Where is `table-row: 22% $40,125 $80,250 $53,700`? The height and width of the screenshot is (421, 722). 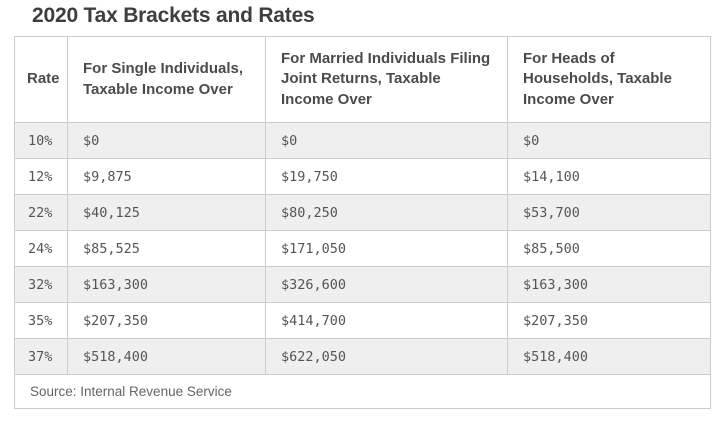 table-row: 22% $40,125 $80,250 $53,700 is located at coordinates (362, 212).